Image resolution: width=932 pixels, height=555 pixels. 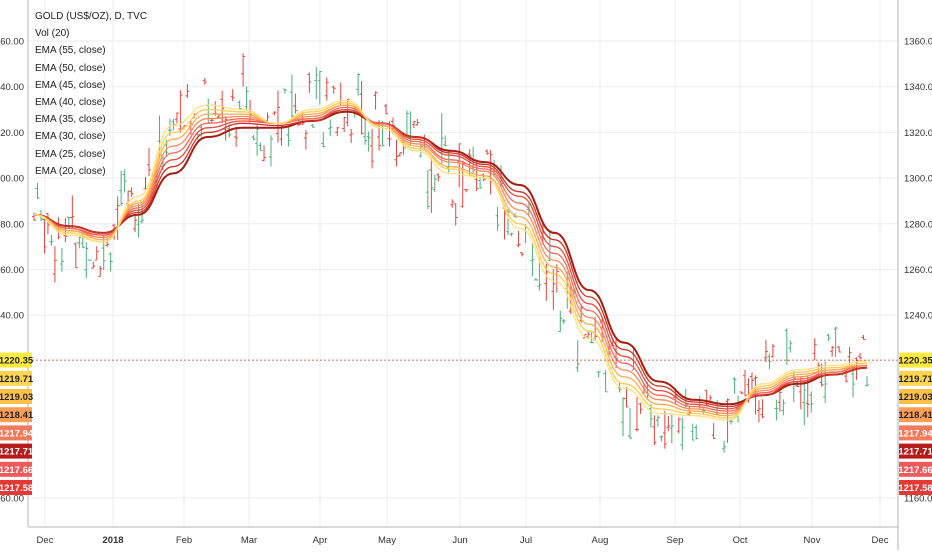 What do you see at coordinates (70, 51) in the screenshot?
I see `indicator-ema-55: EMA (55, close)` at bounding box center [70, 51].